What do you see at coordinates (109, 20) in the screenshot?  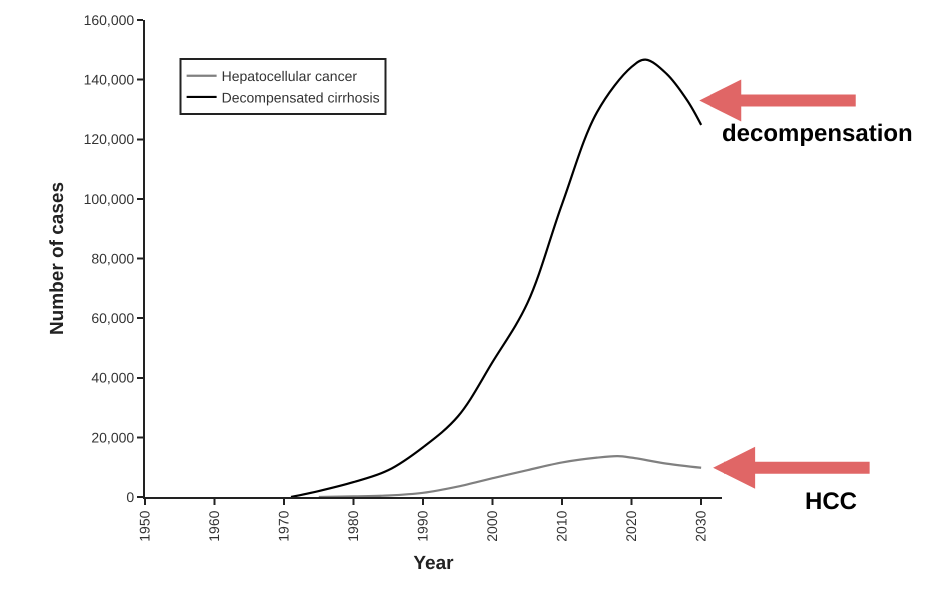 I see `y-tick-label: 160,000` at bounding box center [109, 20].